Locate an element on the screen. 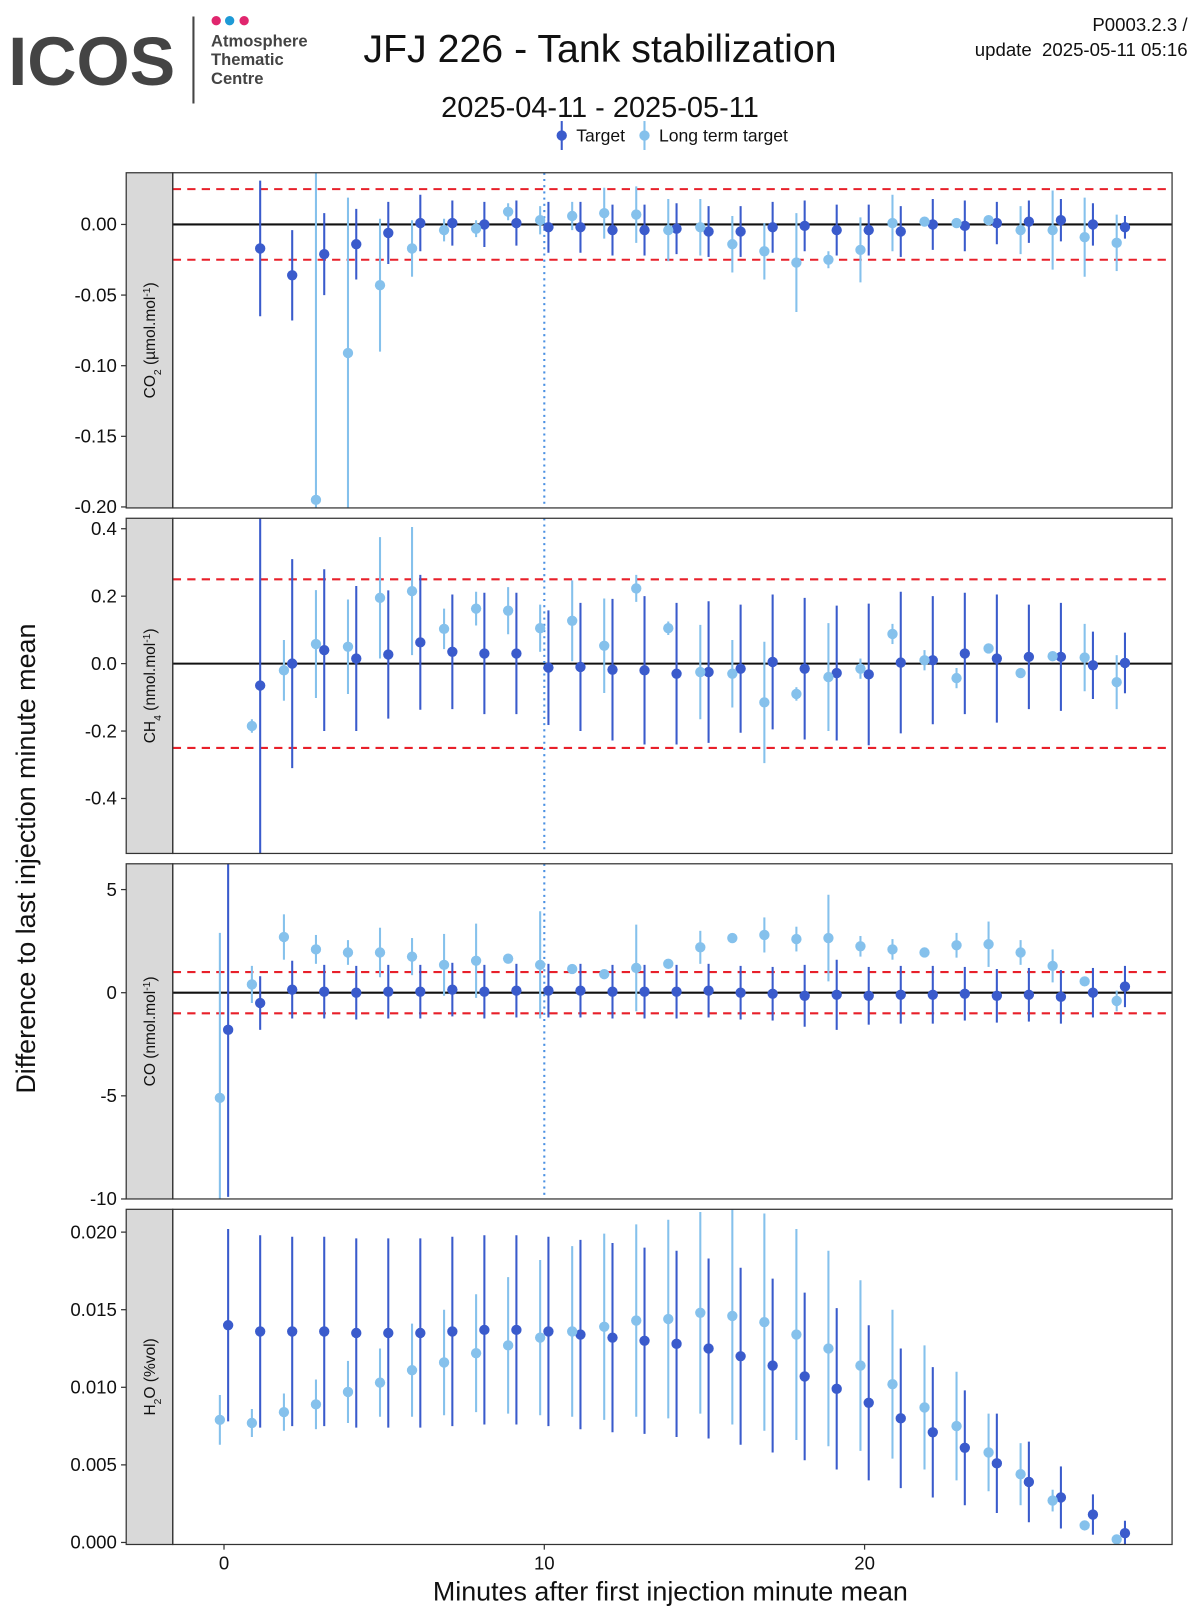  legend-swatch is located at coordinates (644, 135).